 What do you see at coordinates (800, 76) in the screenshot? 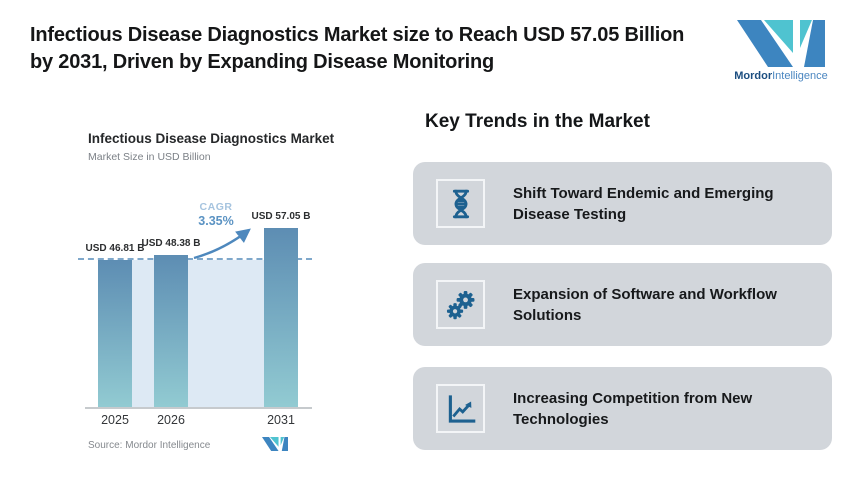
I see `brand-name-light: Intelligence` at bounding box center [800, 76].